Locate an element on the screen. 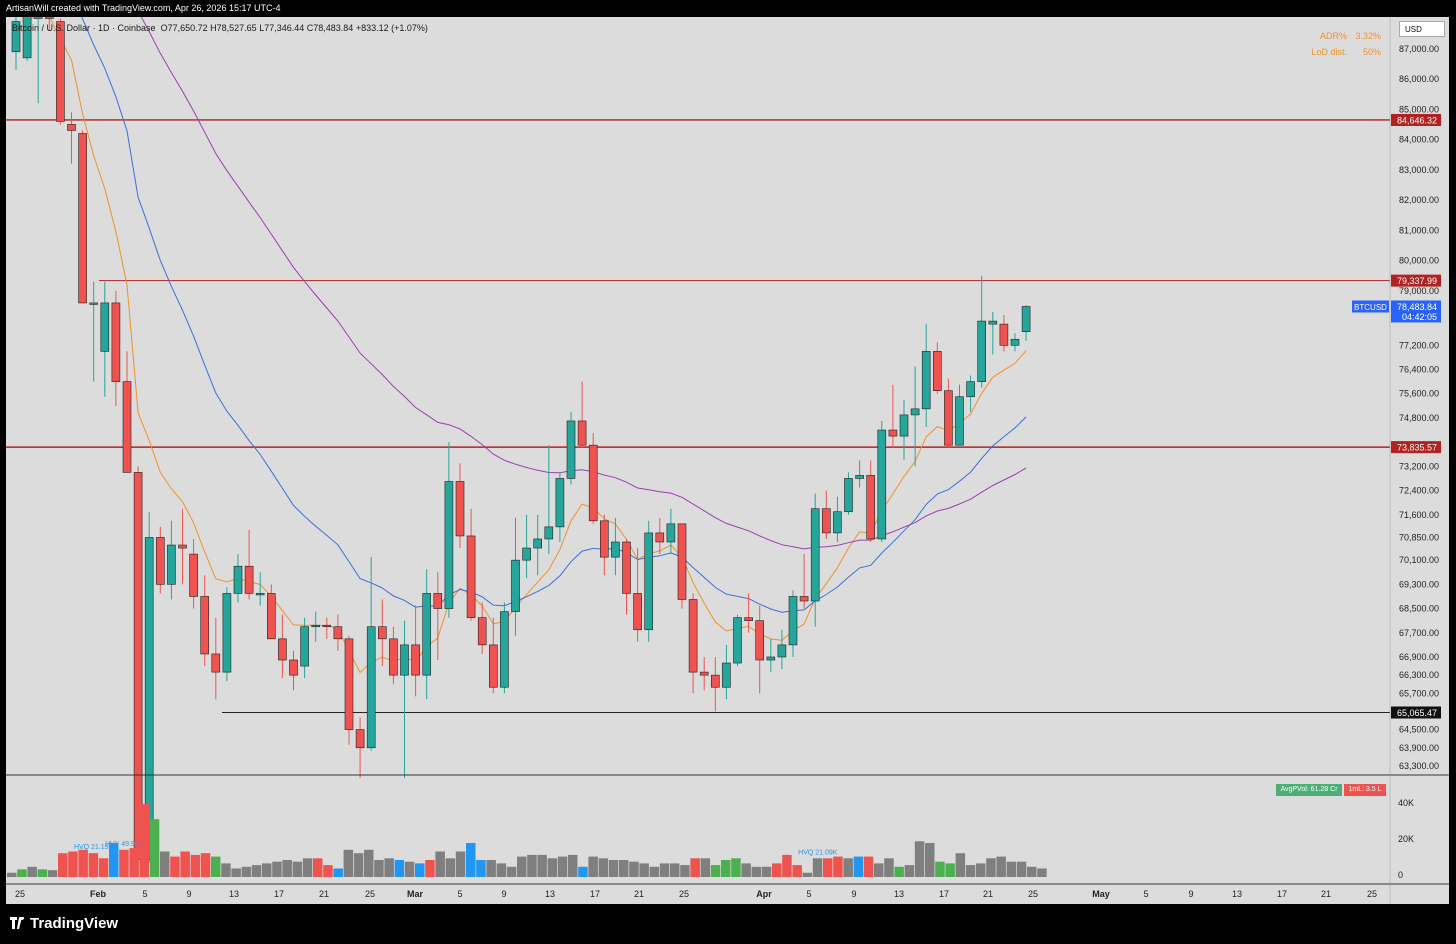  footer-bar: TradingView is located at coordinates (728, 924).